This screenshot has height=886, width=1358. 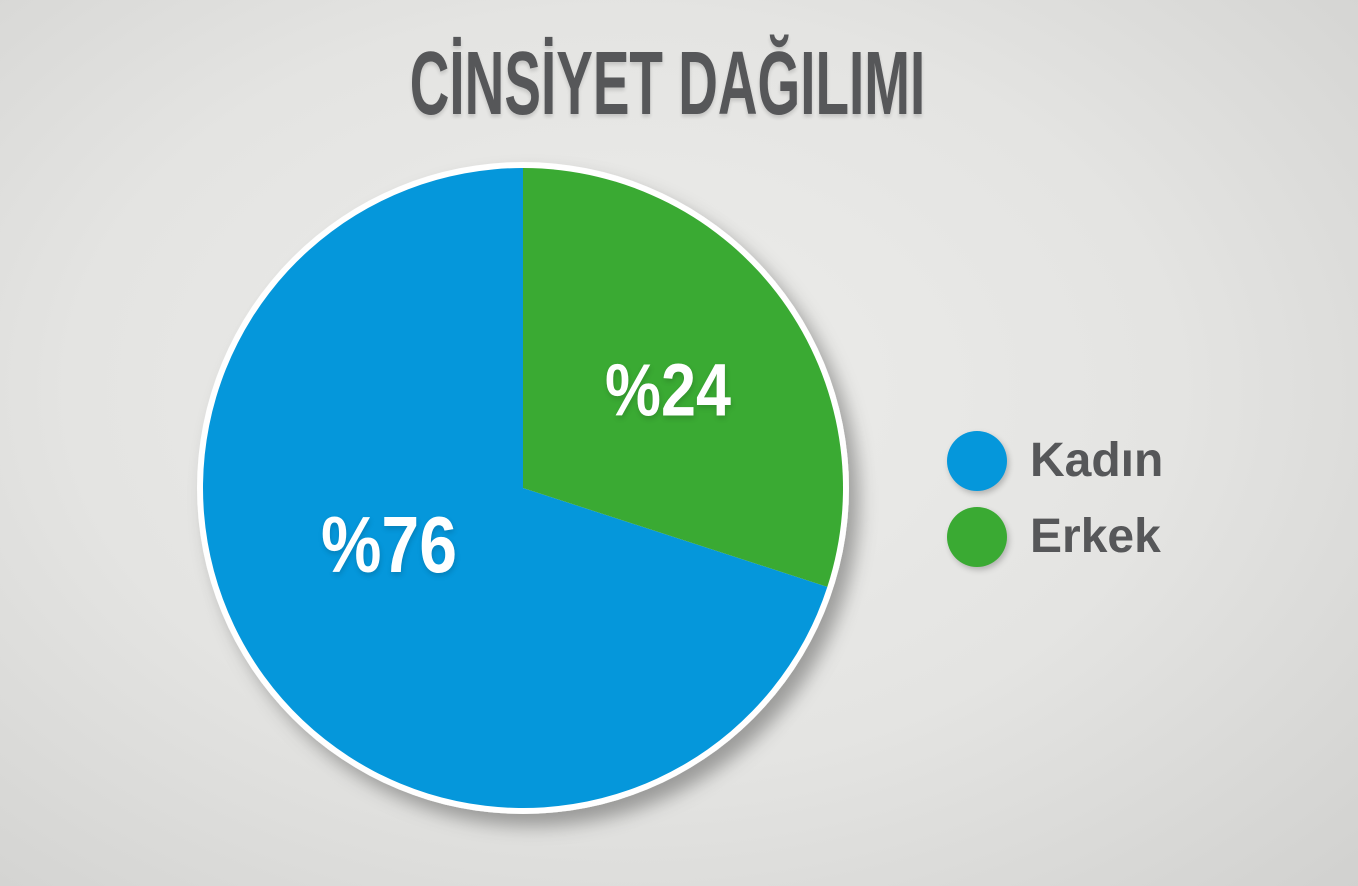 I want to click on legend: Kadın Erkek, so click(x=1055, y=499).